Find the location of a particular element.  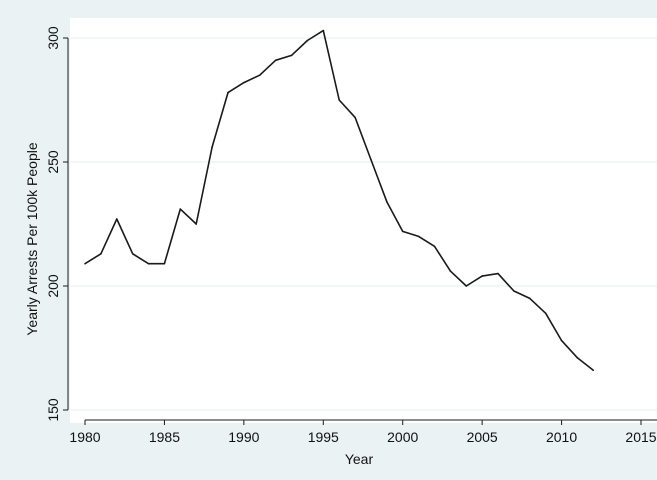

y-axis-title: Yearly Arrests Per 100k People is located at coordinates (32, 238).